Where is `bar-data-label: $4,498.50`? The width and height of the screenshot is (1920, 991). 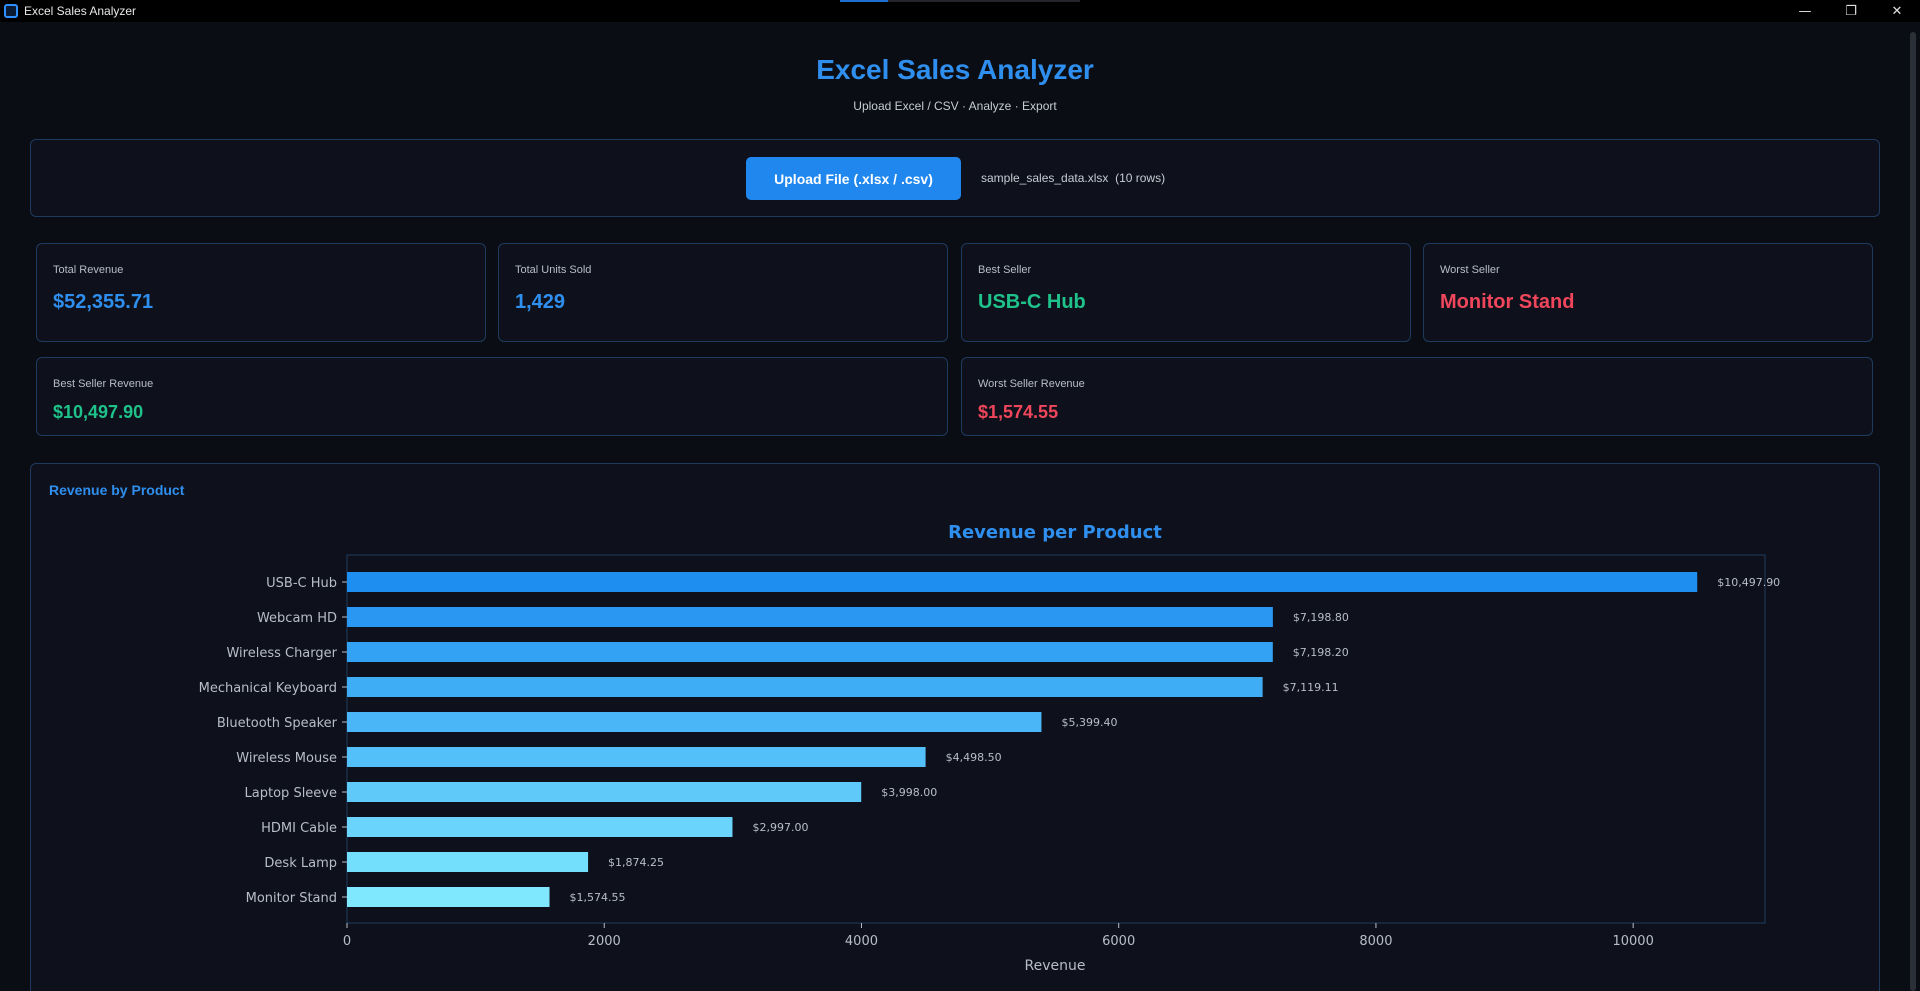
bar-data-label: $4,498.50 is located at coordinates (974, 757).